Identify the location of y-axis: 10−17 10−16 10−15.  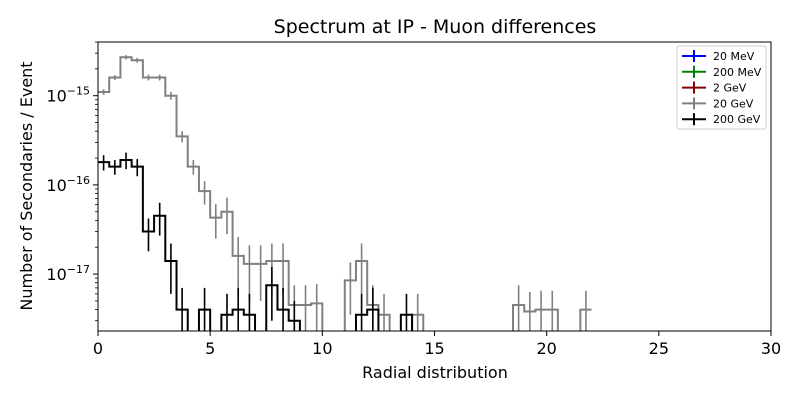
(72, 181).